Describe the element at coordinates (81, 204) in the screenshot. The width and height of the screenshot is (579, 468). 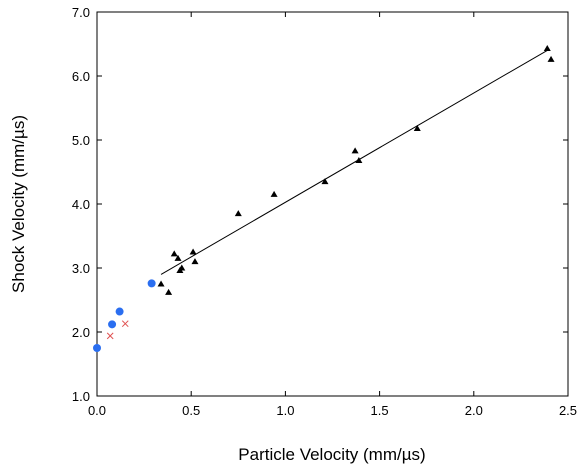
I see `y-tick-label: 4.0` at that location.